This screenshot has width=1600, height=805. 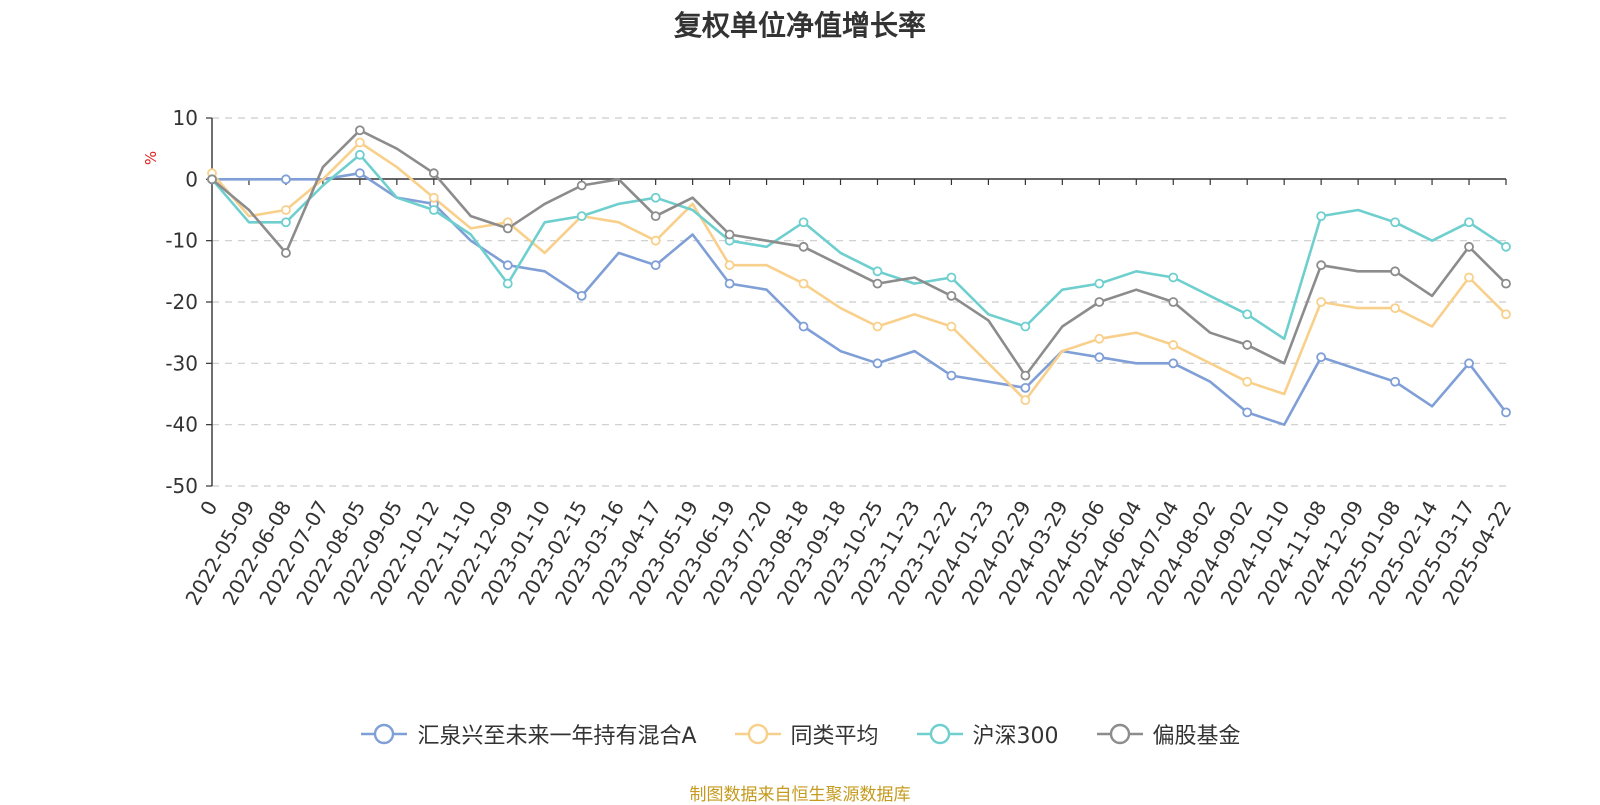 What do you see at coordinates (181, 363) in the screenshot?
I see `y-tick-label: -30` at bounding box center [181, 363].